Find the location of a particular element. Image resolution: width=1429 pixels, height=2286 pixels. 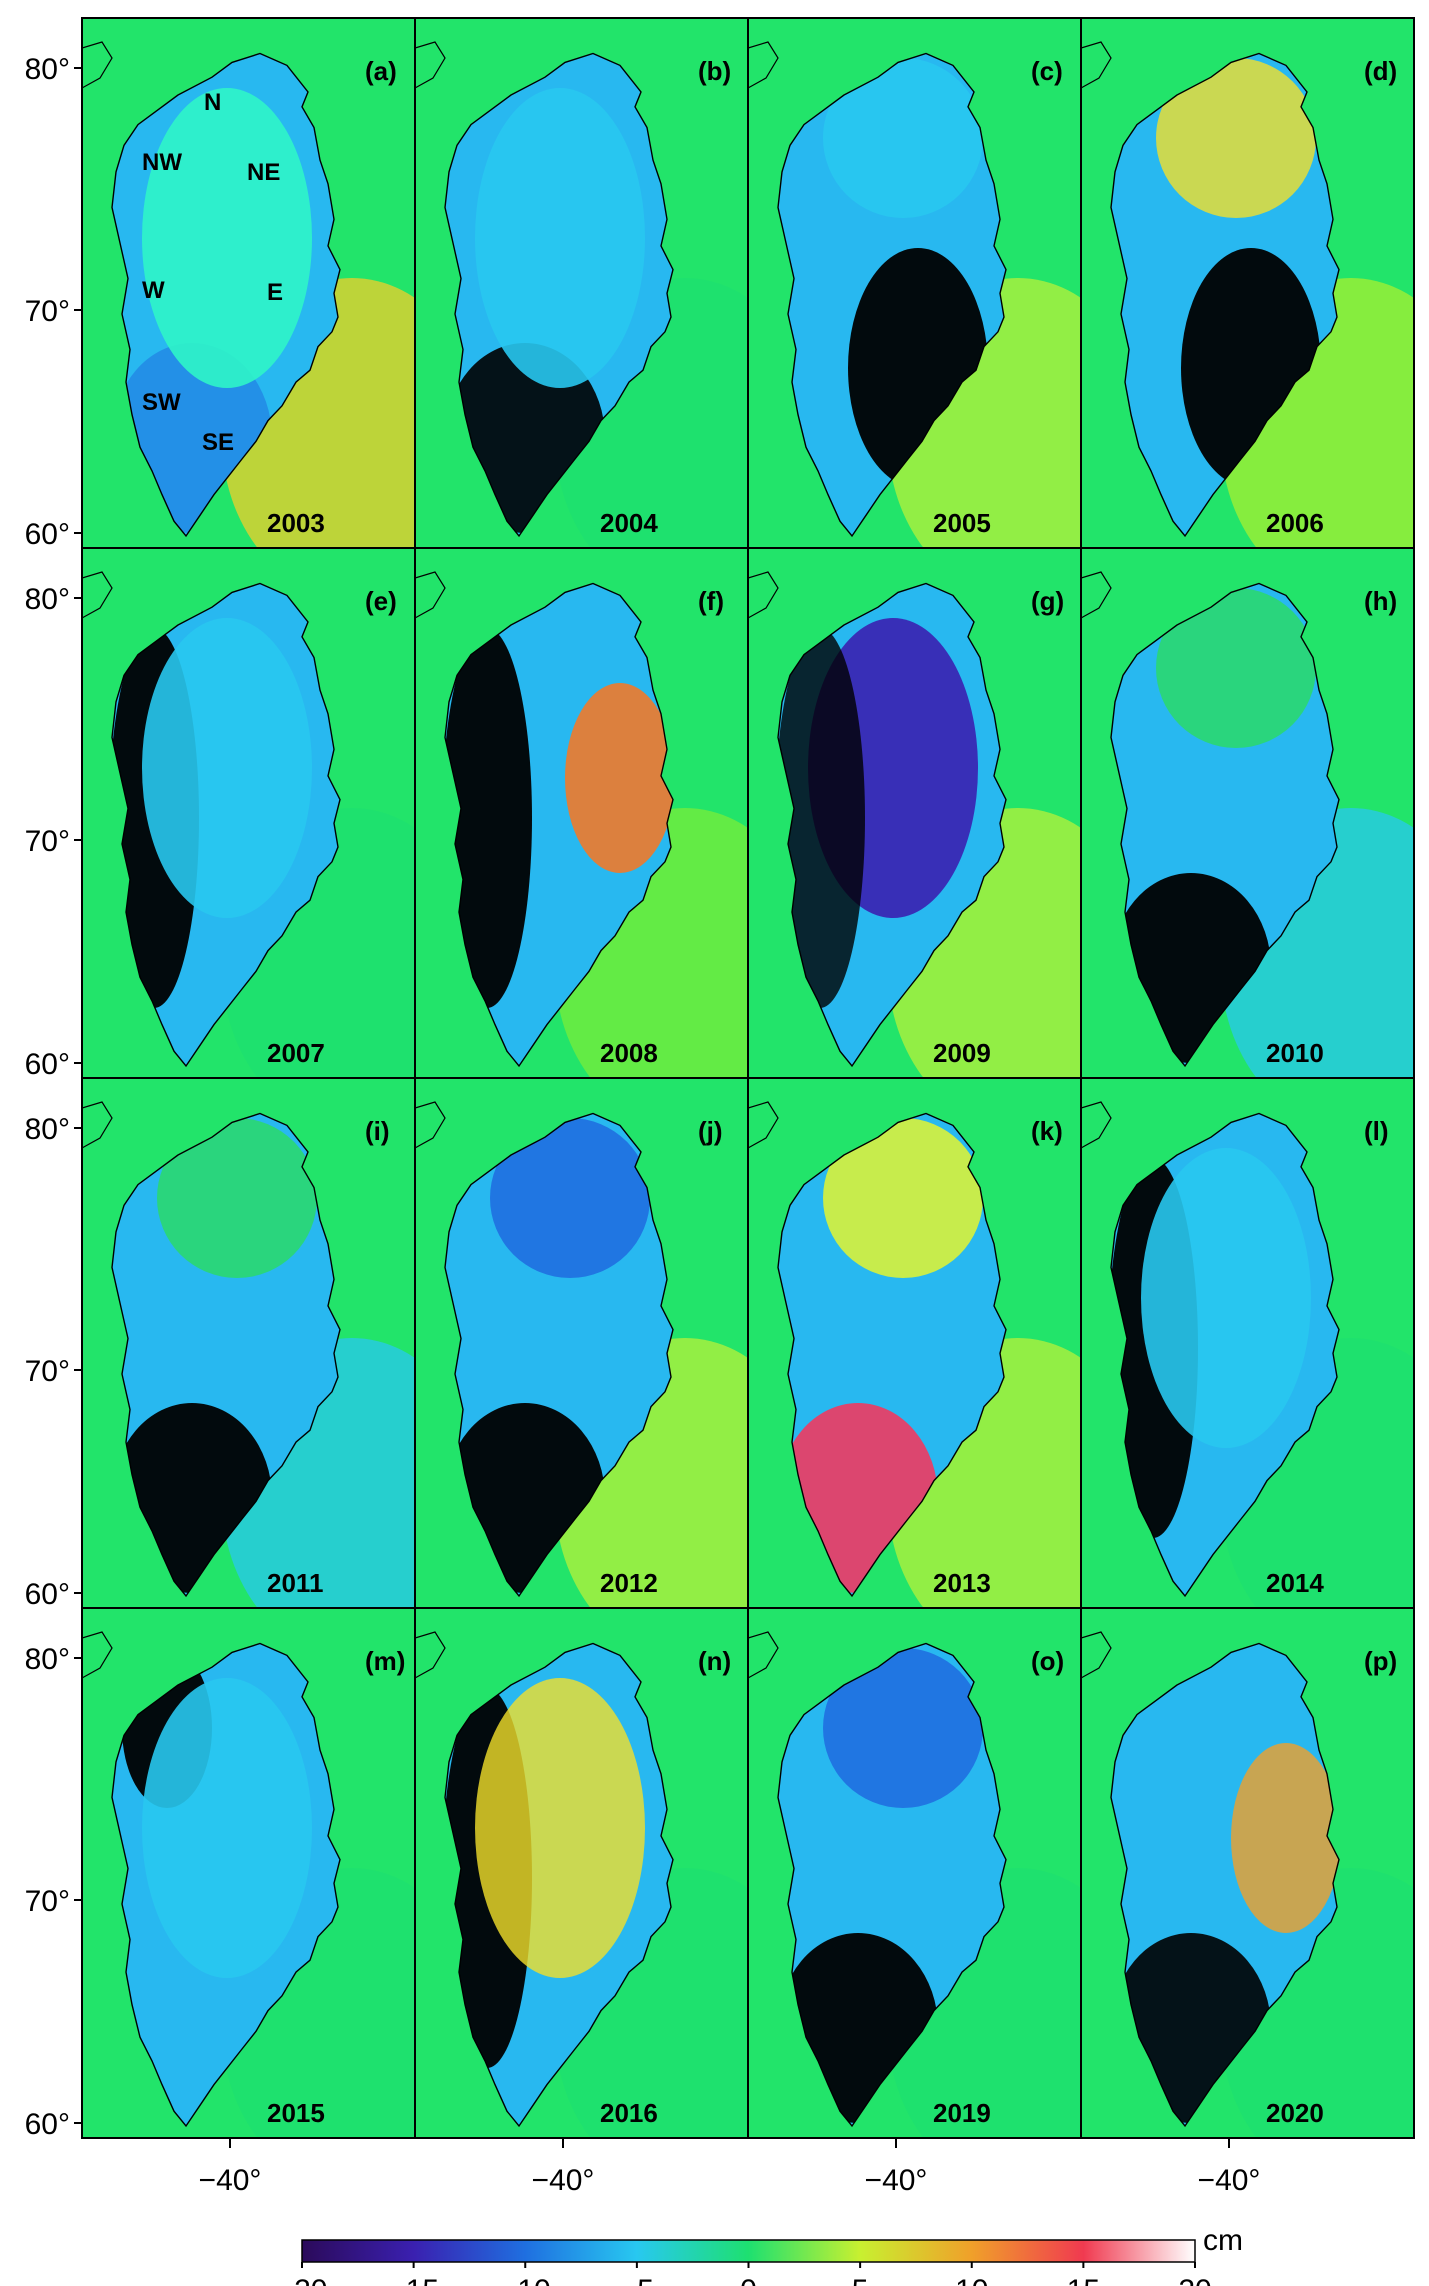

colorbar: −20 −15 −10 −5 0 5 10 15 20 cm is located at coordinates (760, 2255).